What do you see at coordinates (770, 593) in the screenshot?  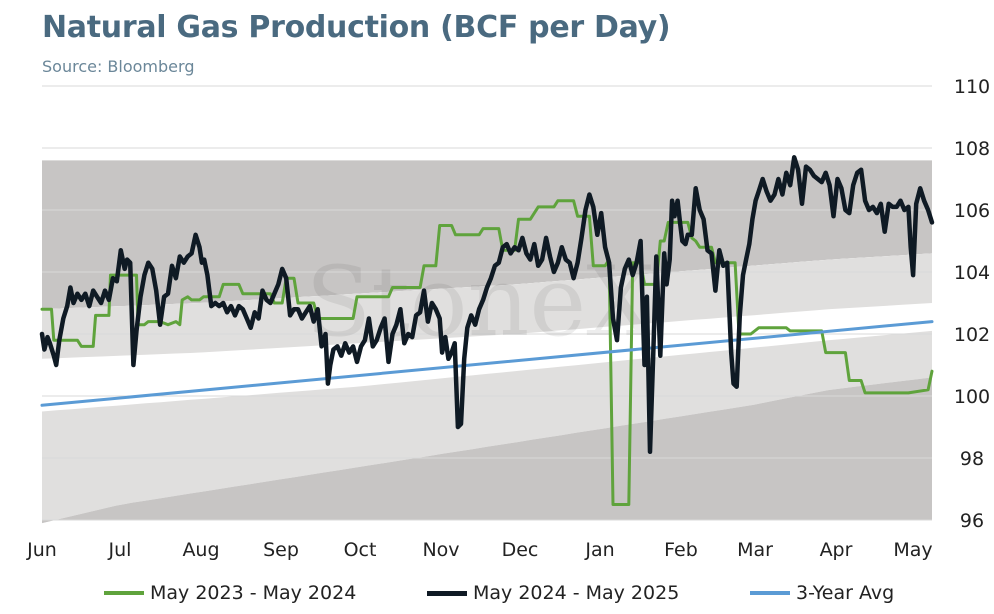 I see `legend-swatch-avg` at bounding box center [770, 593].